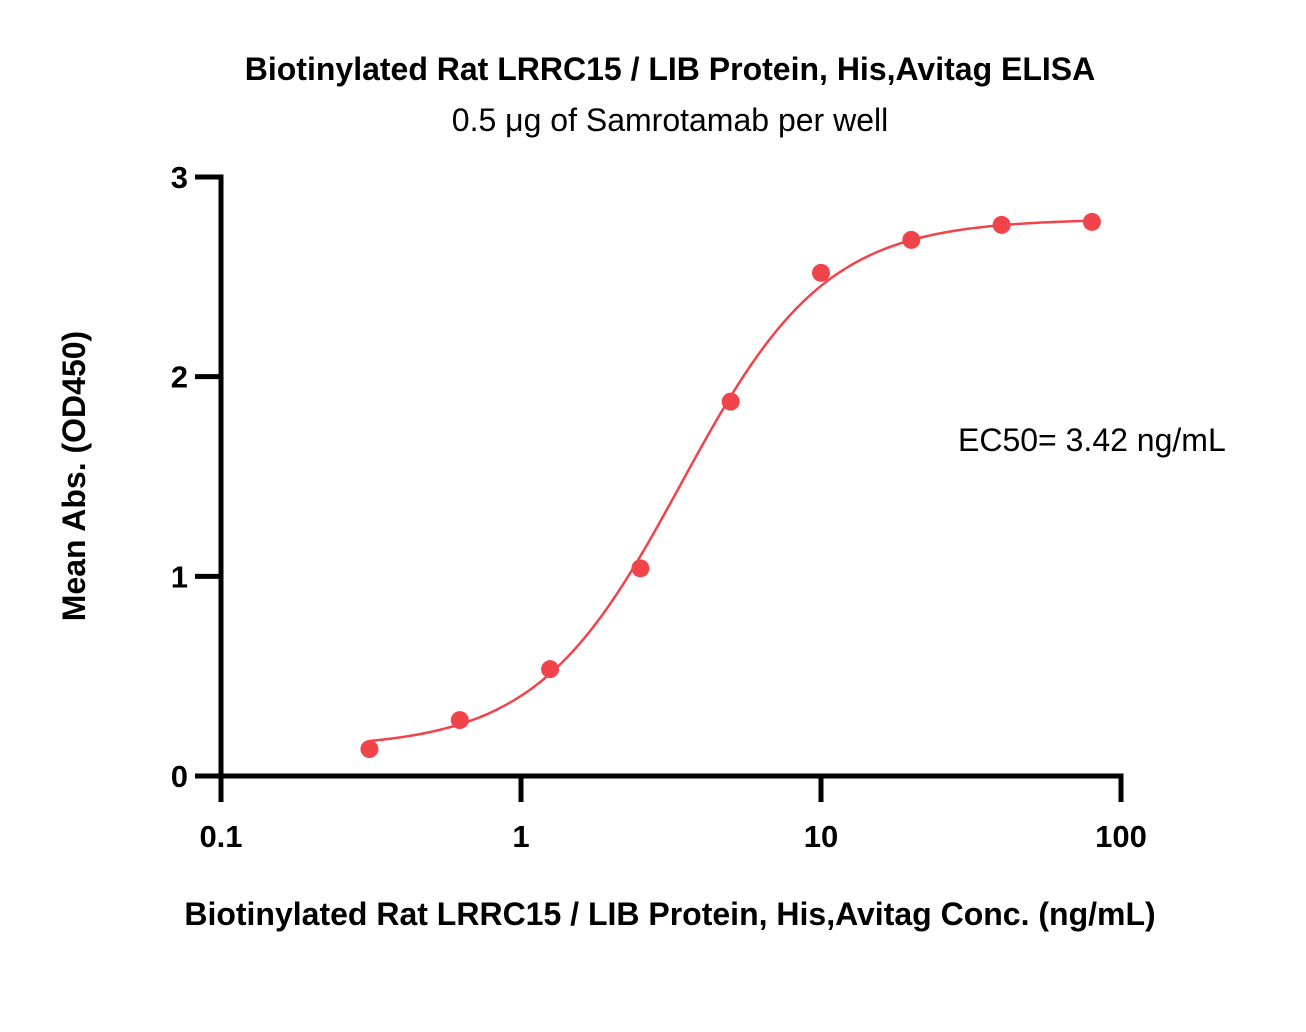 The height and width of the screenshot is (1032, 1306). What do you see at coordinates (74, 476) in the screenshot?
I see `y-axis-label: Mean Abs. (OD450)` at bounding box center [74, 476].